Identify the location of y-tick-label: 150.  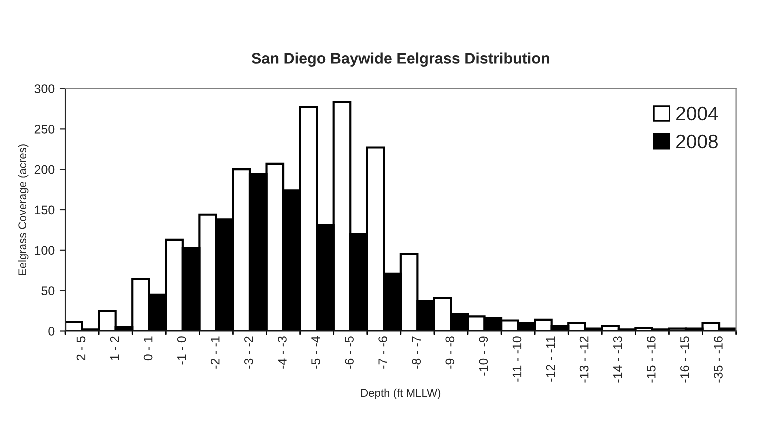
(45, 210).